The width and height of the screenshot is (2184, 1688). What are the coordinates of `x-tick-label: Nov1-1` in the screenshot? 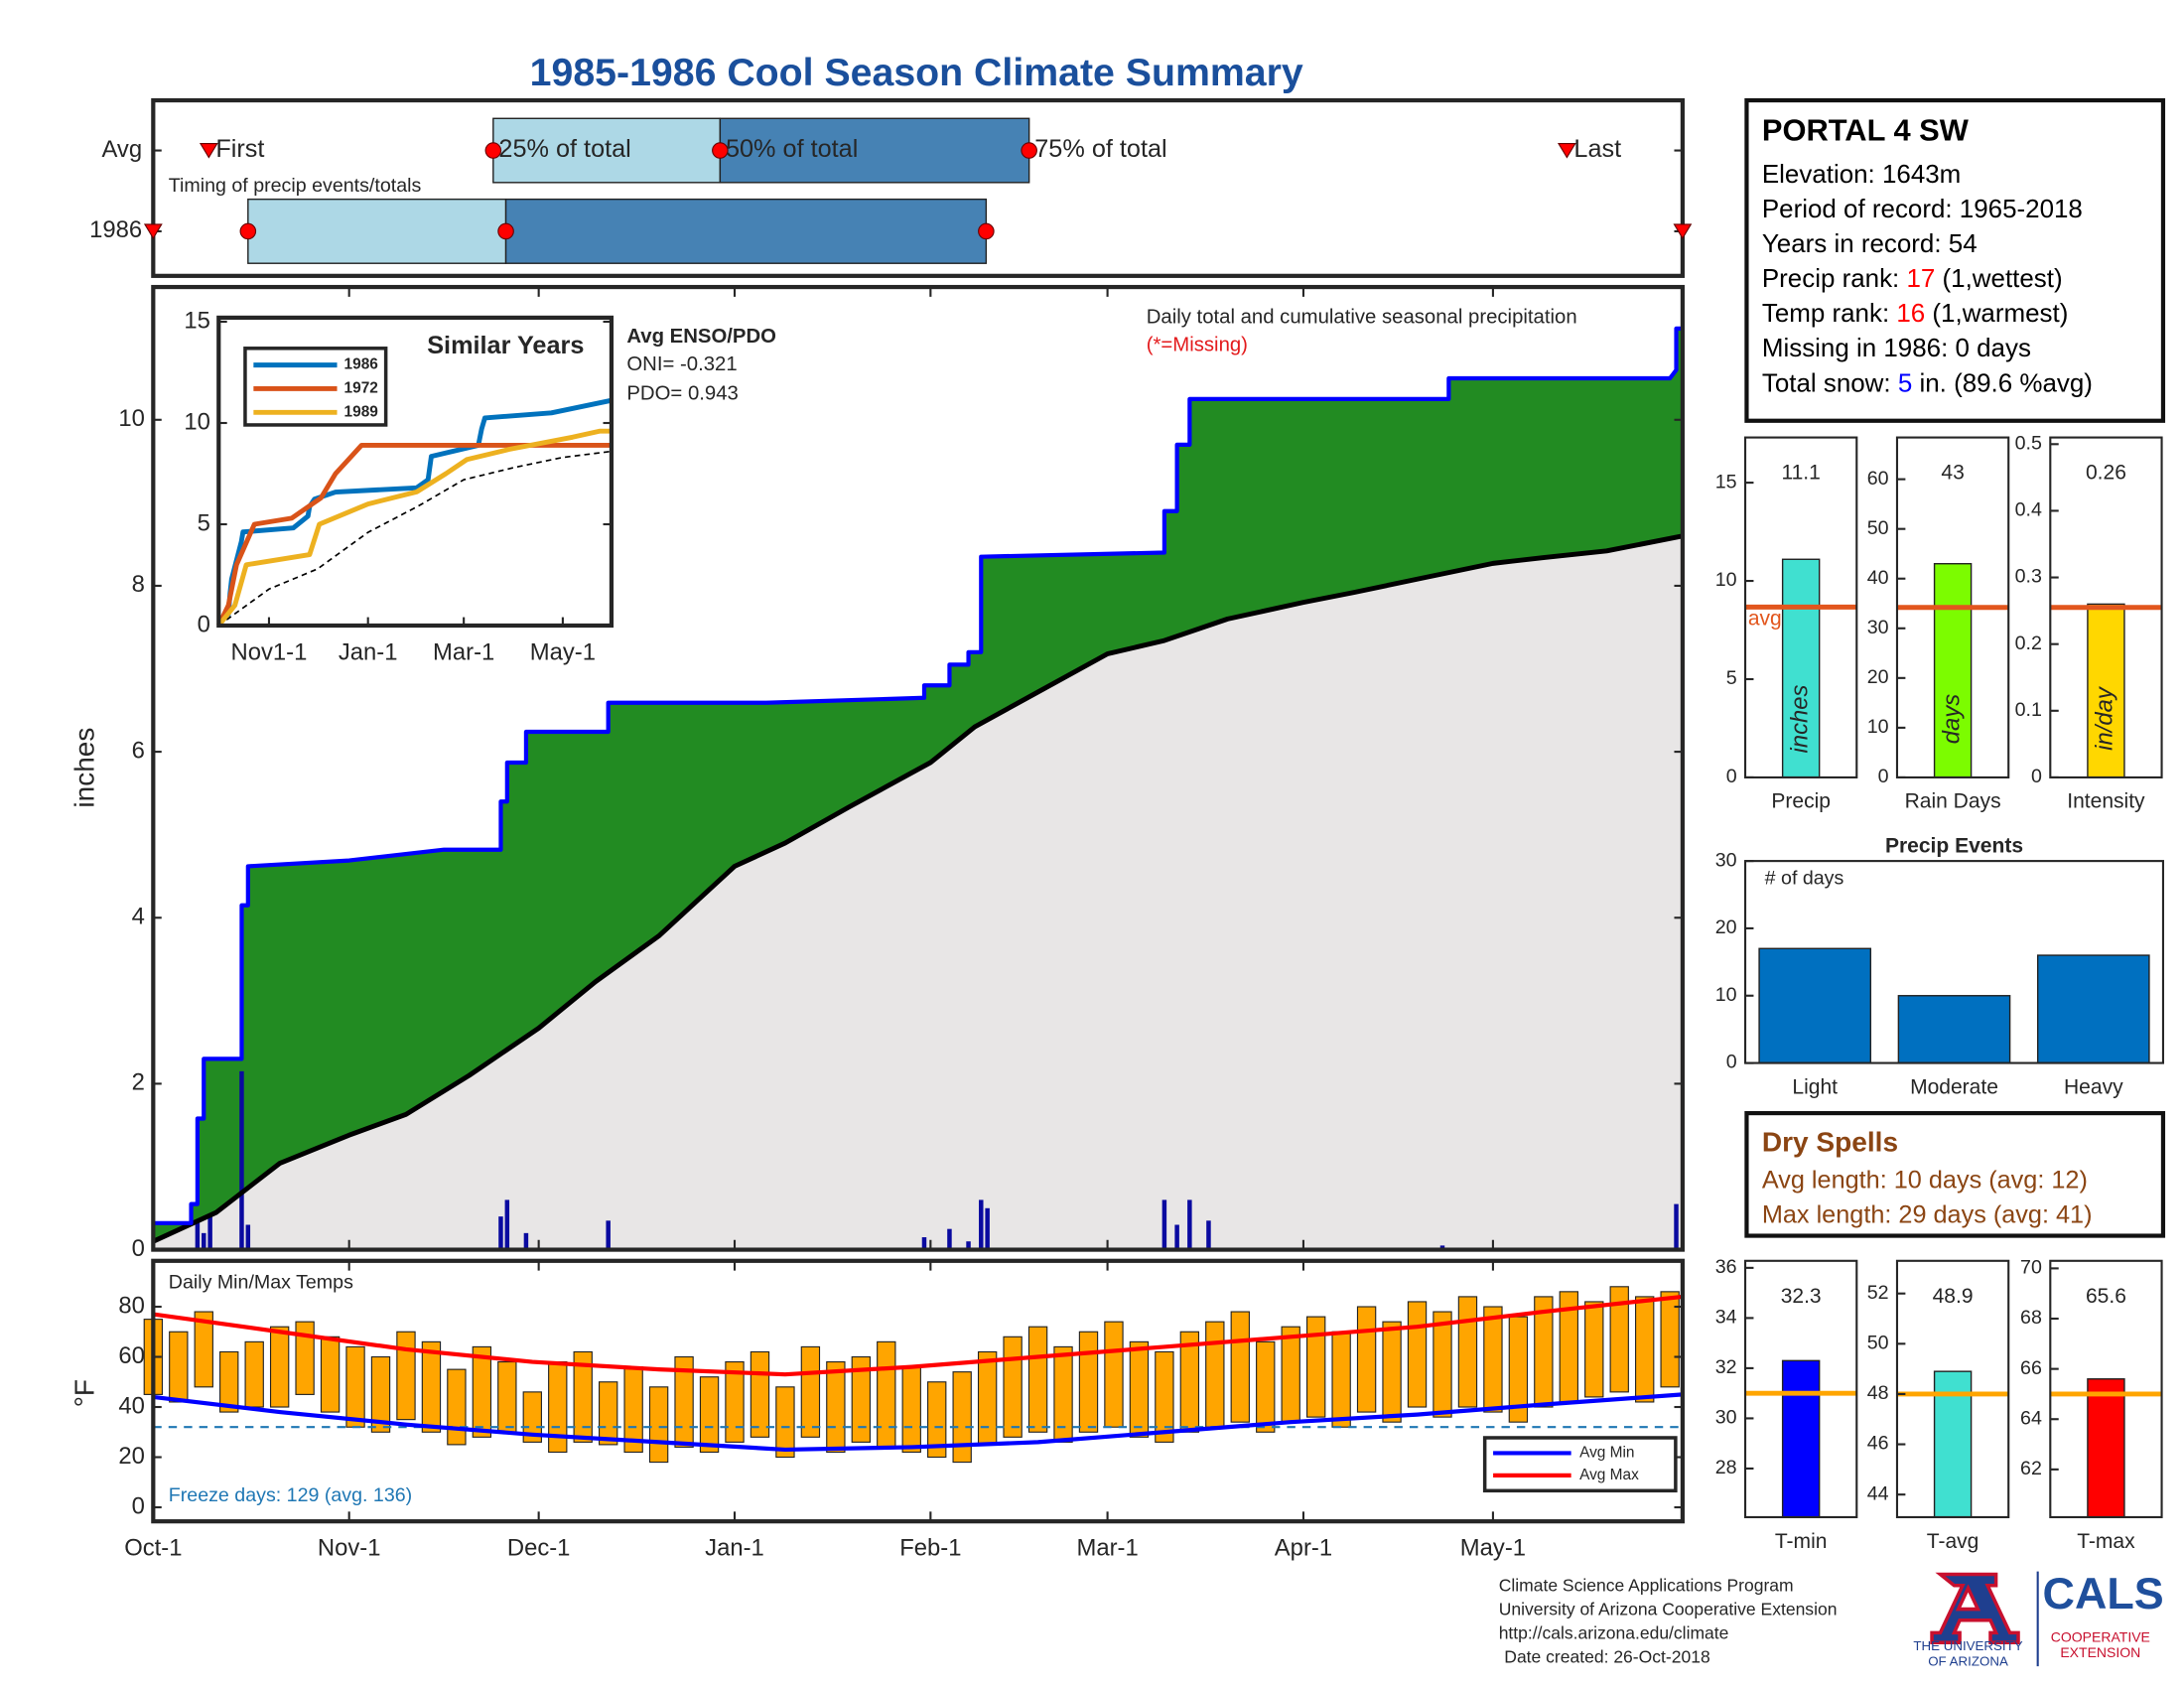 It's located at (269, 651).